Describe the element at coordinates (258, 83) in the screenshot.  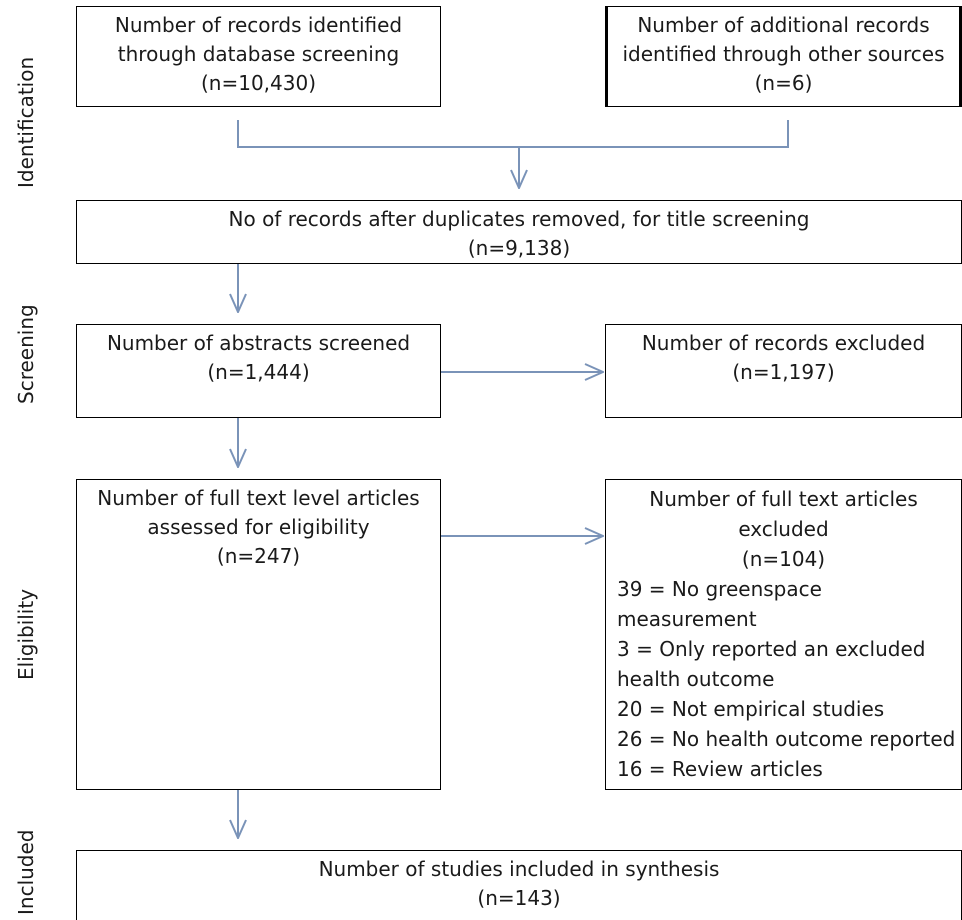
I see `box-text-line: (n=10,430)` at that location.